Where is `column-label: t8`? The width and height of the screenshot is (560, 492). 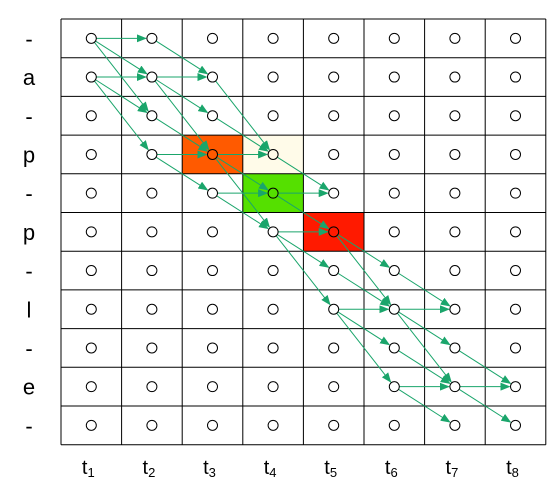 column-label: t8 is located at coordinates (512, 468).